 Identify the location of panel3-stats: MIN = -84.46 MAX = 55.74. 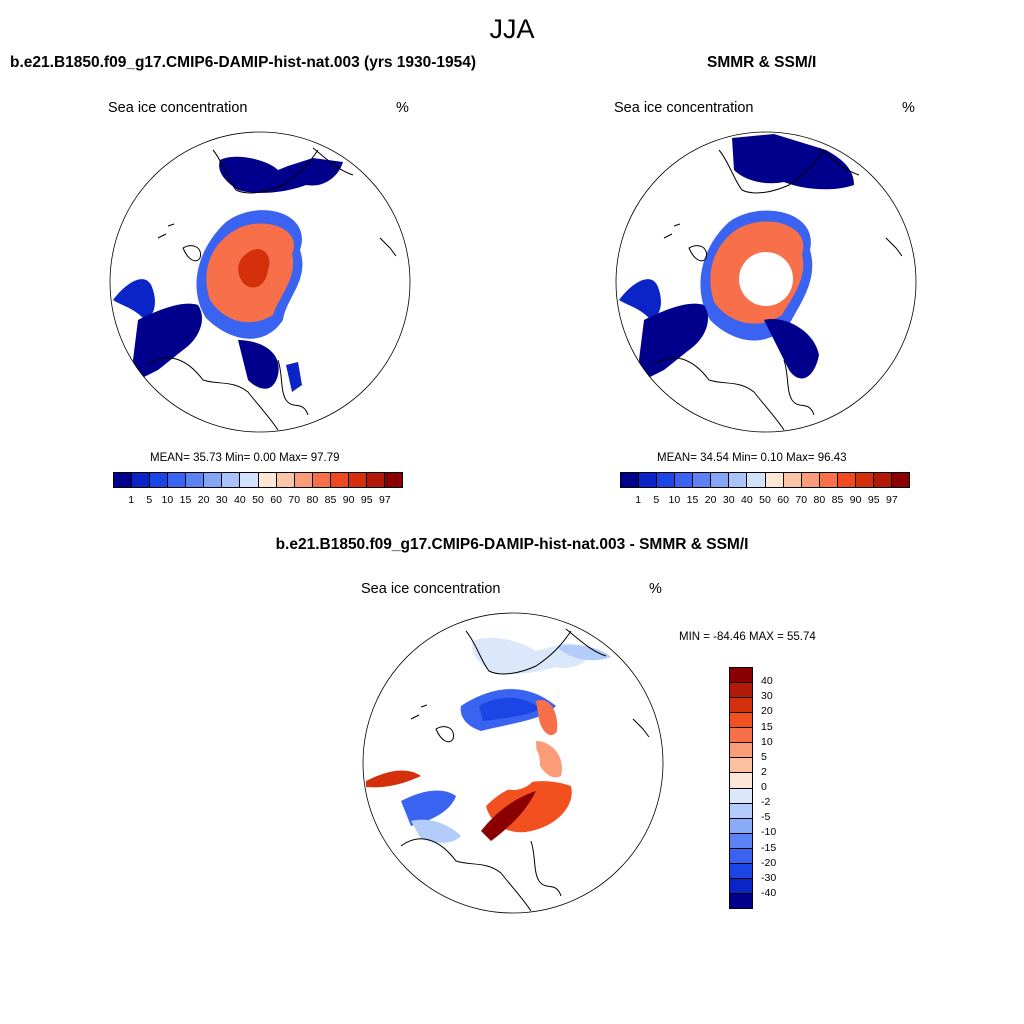
(747, 637).